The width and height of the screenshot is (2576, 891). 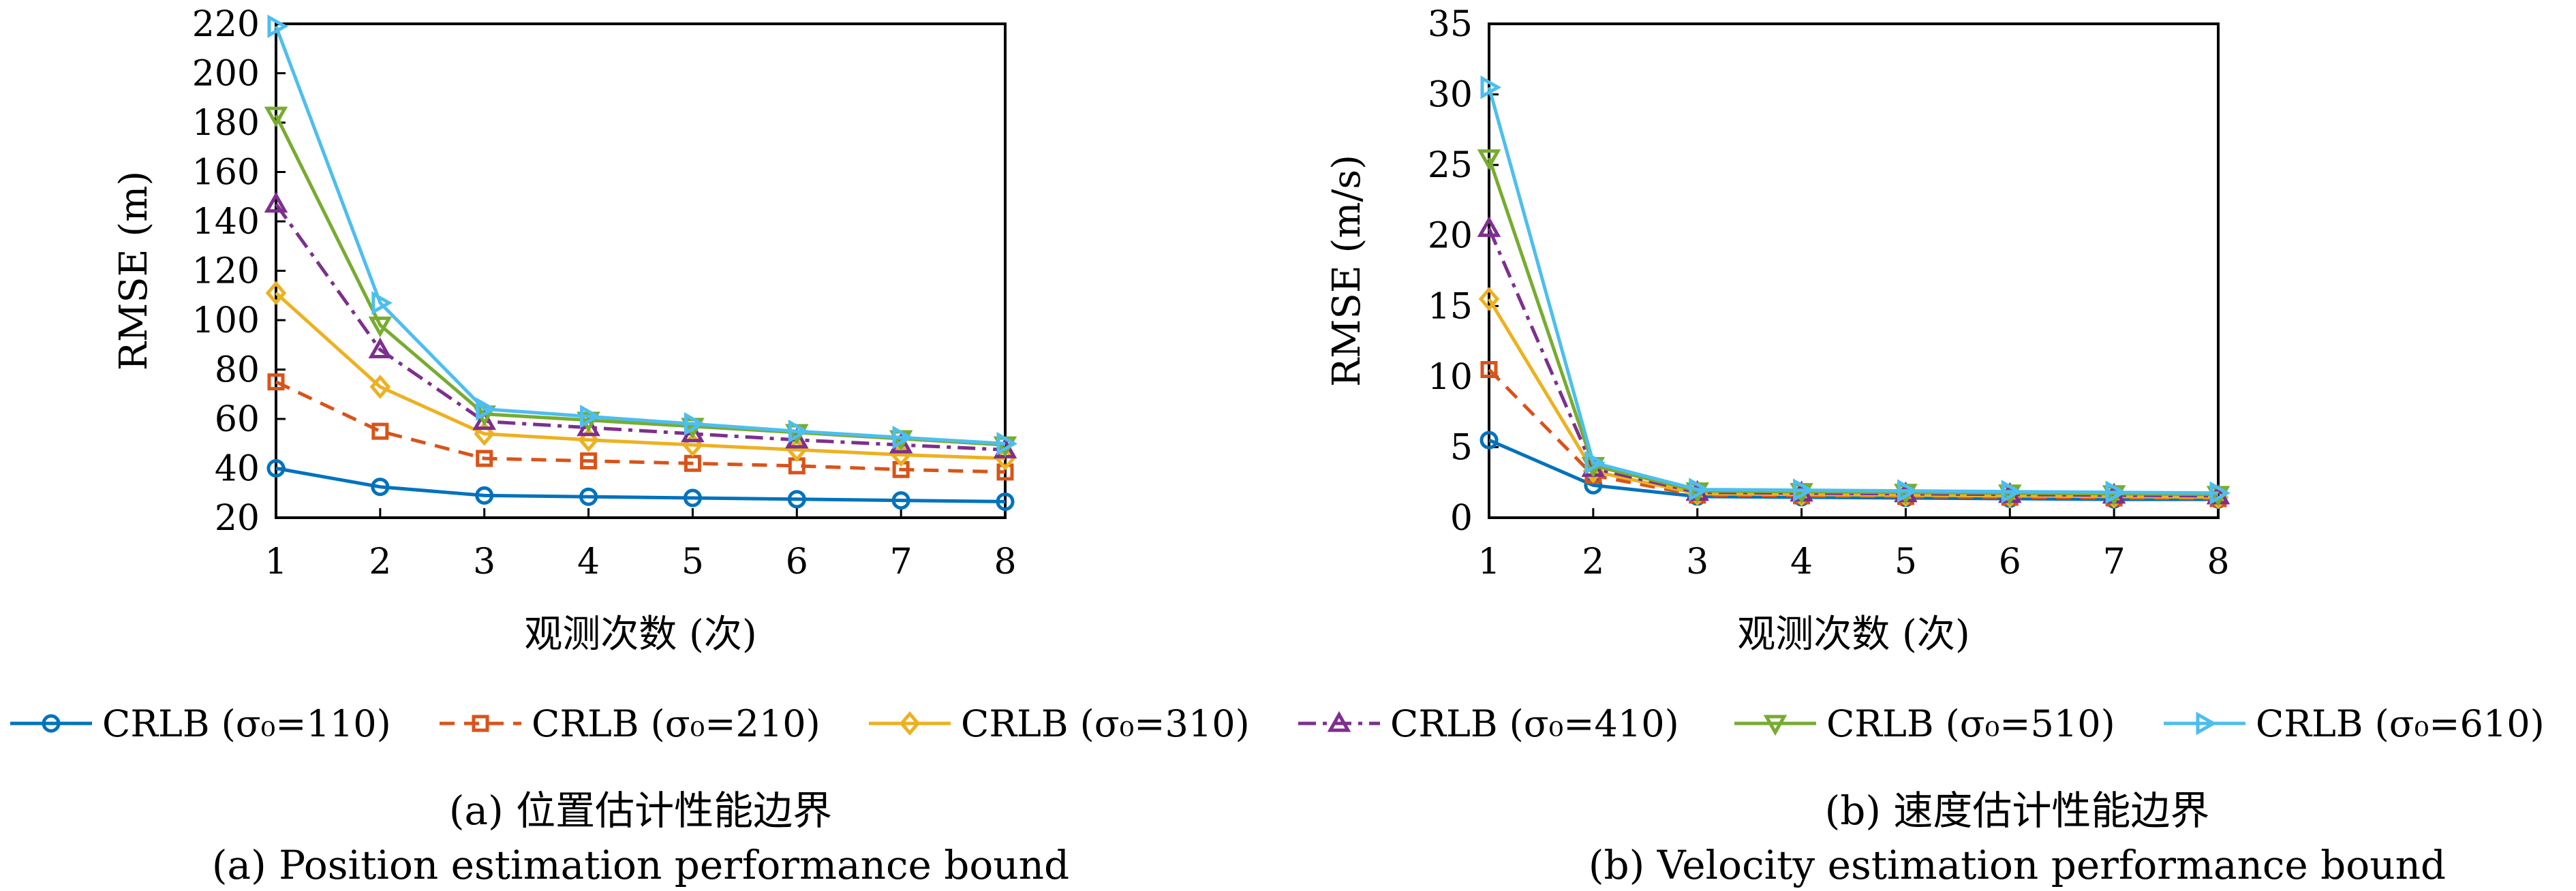 What do you see at coordinates (1451, 165) in the screenshot?
I see `y-tick-label: 25` at bounding box center [1451, 165].